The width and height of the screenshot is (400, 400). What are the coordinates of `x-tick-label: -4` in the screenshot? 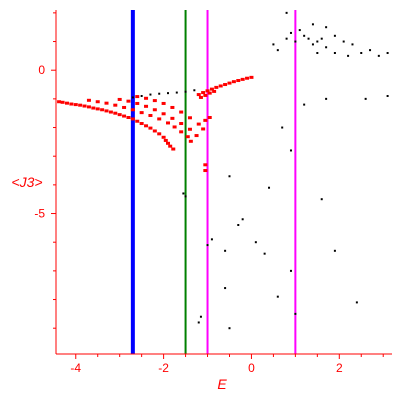 It's located at (75, 368).